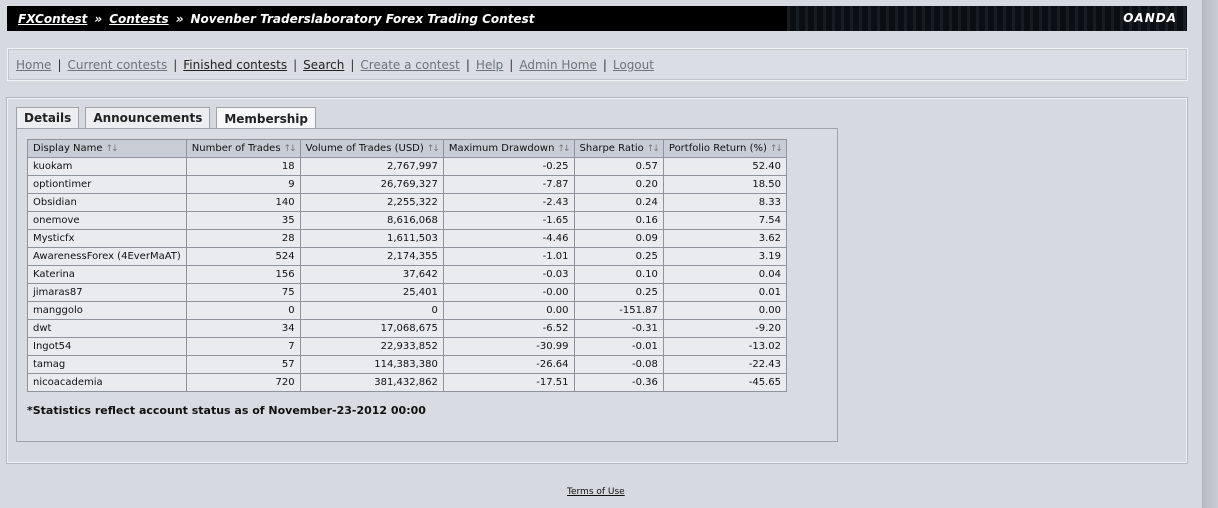 The width and height of the screenshot is (1218, 508). What do you see at coordinates (508, 220) in the screenshot?
I see `table-cell: -1.65` at bounding box center [508, 220].